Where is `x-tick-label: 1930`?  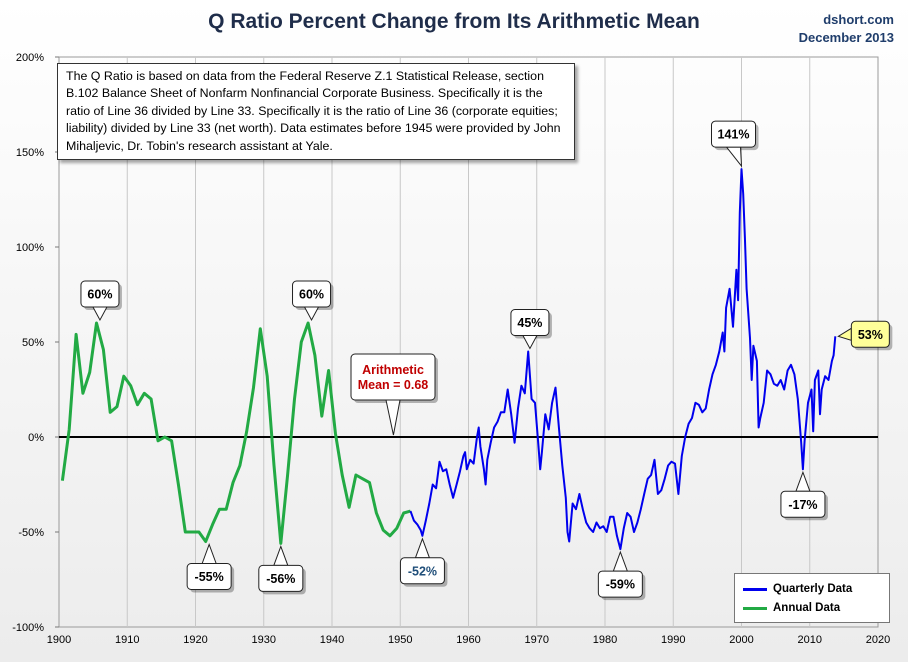
x-tick-label: 1930 is located at coordinates (264, 640).